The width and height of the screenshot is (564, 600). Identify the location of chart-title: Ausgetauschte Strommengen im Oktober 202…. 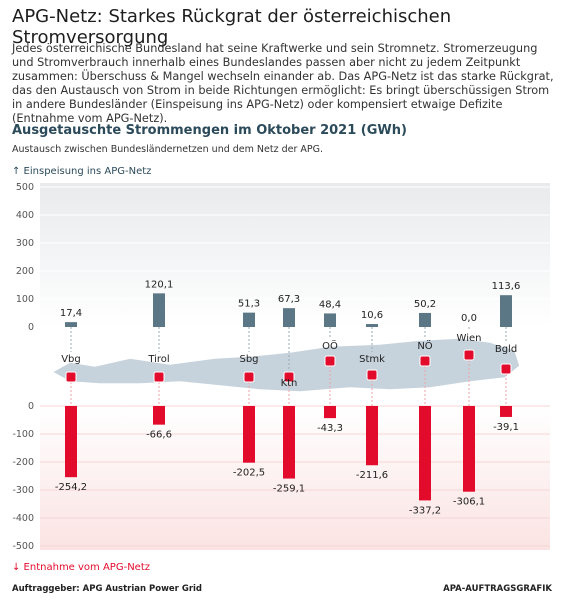
(209, 130).